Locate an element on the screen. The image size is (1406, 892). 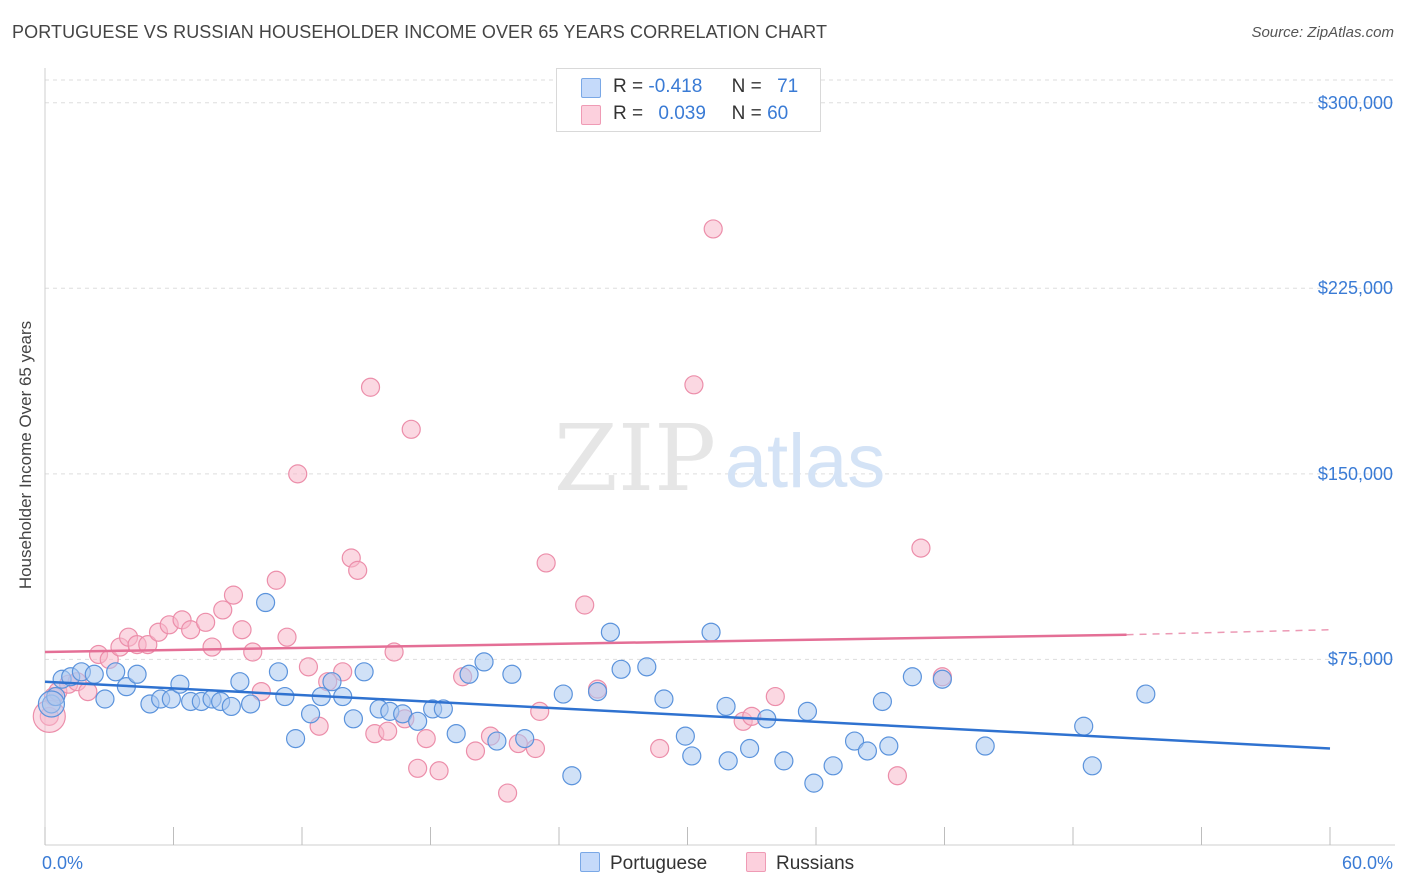
legend-n-value-portuguese: 71 is located at coordinates (788, 86).